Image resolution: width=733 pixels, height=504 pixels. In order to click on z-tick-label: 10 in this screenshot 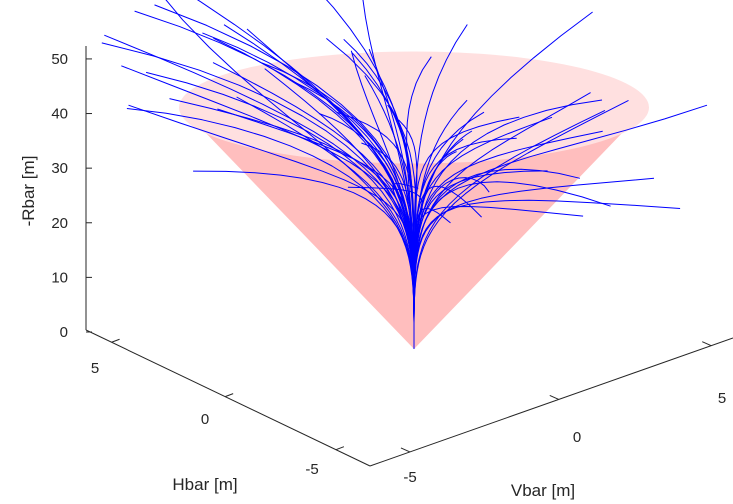, I will do `click(59, 277)`.